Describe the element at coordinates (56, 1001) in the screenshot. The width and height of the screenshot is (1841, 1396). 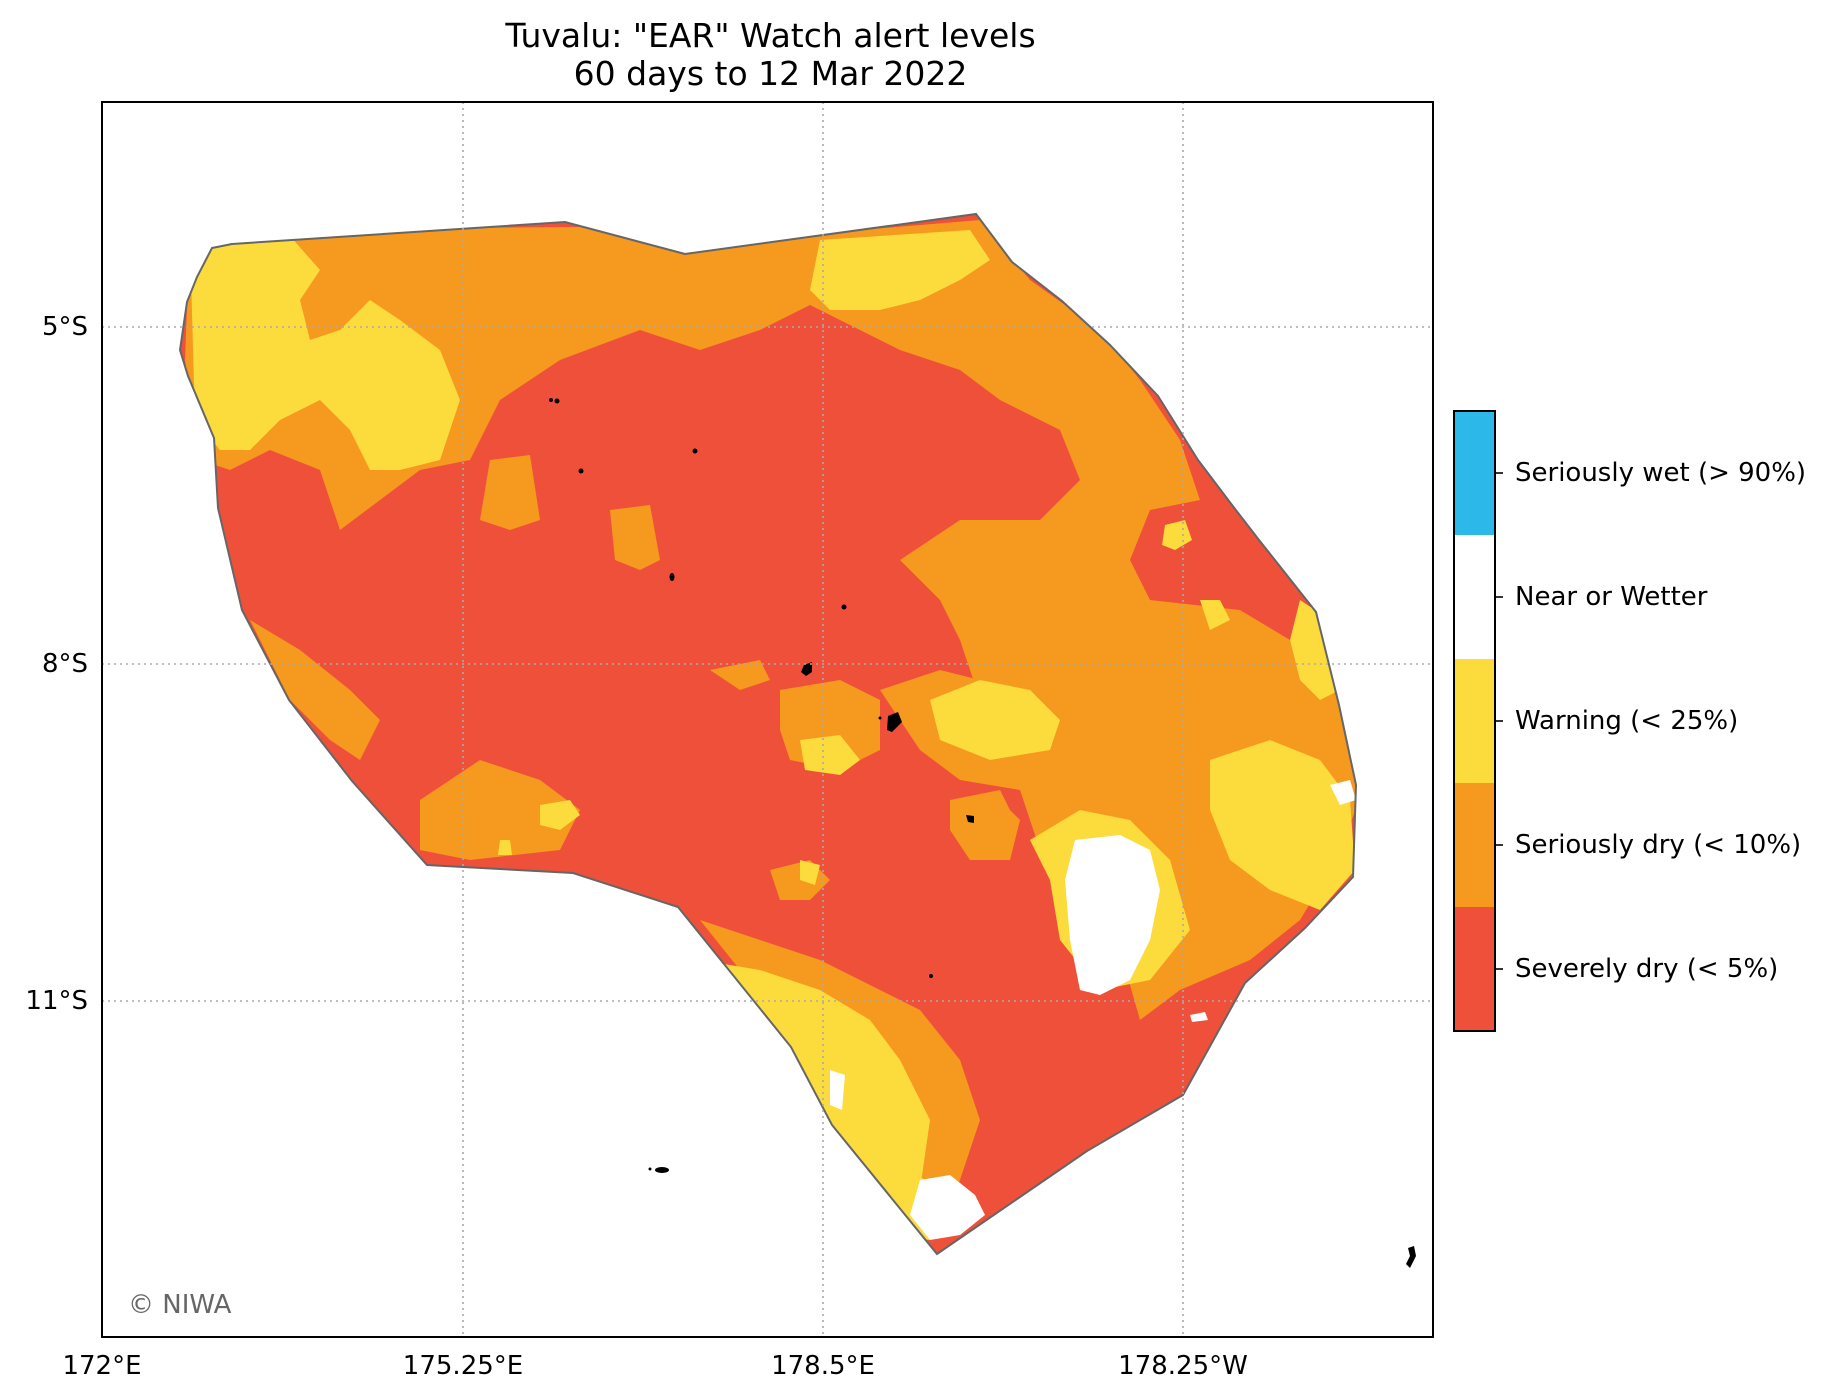
I see `lat-label-11s: 11°S` at that location.